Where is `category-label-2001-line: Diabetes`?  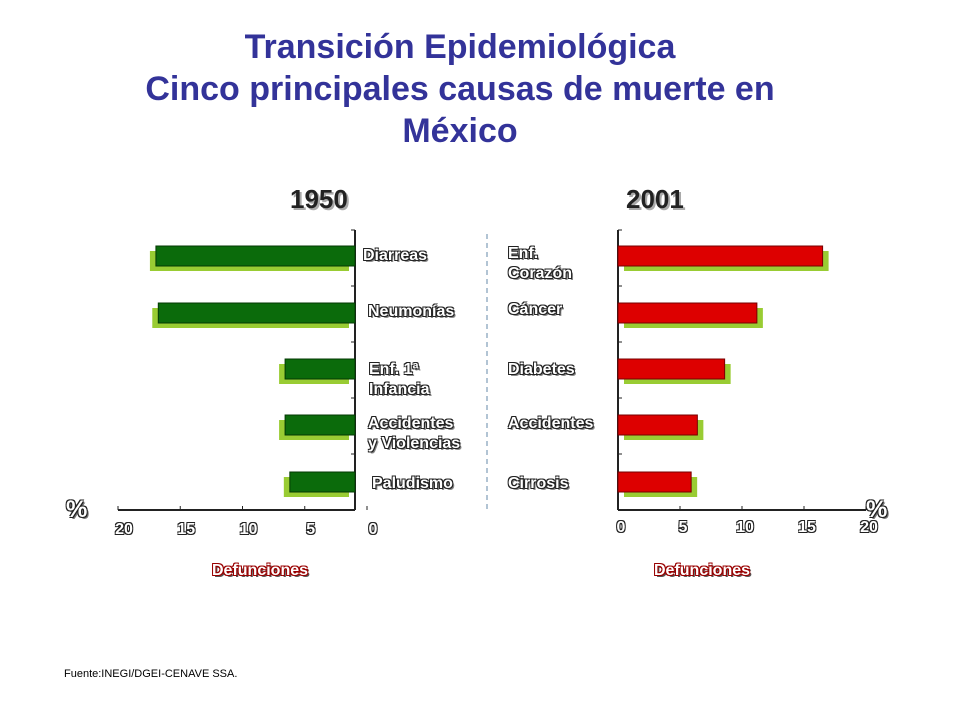
category-label-2001-line: Diabetes is located at coordinates (541, 369).